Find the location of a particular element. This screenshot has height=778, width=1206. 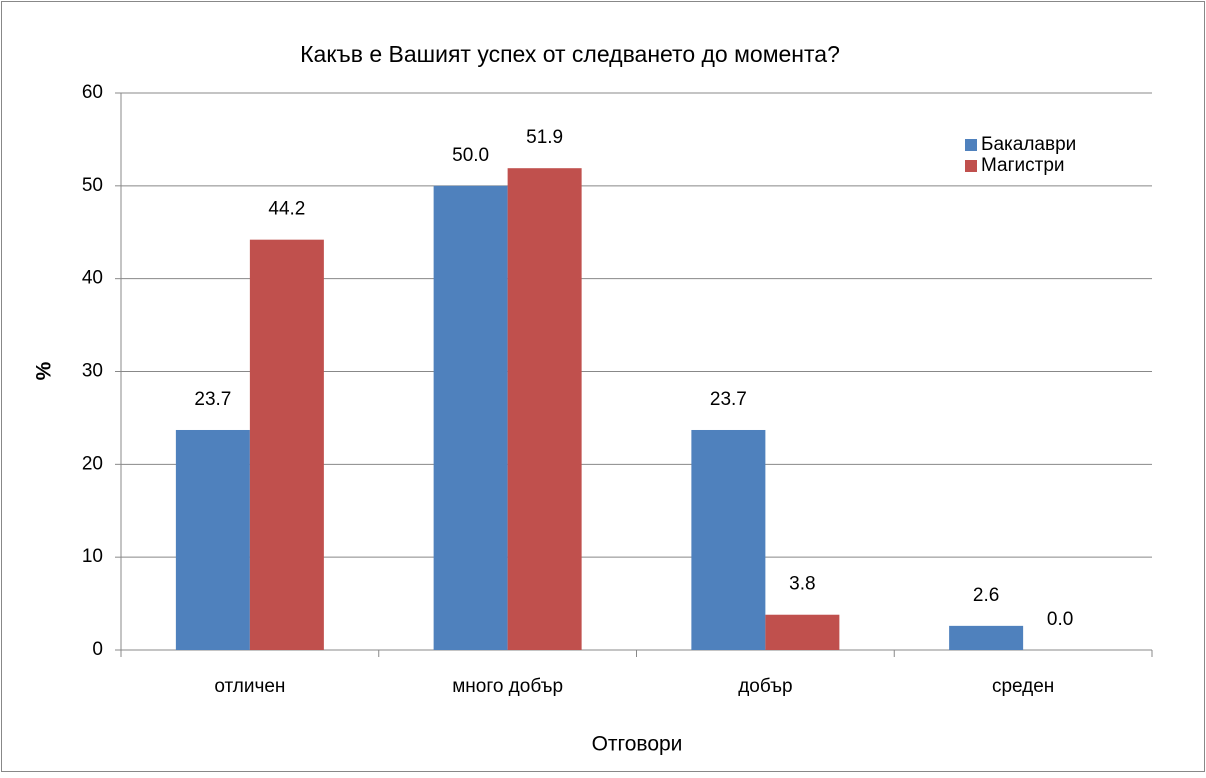

y-tick-label: 60 is located at coordinates (92, 92).